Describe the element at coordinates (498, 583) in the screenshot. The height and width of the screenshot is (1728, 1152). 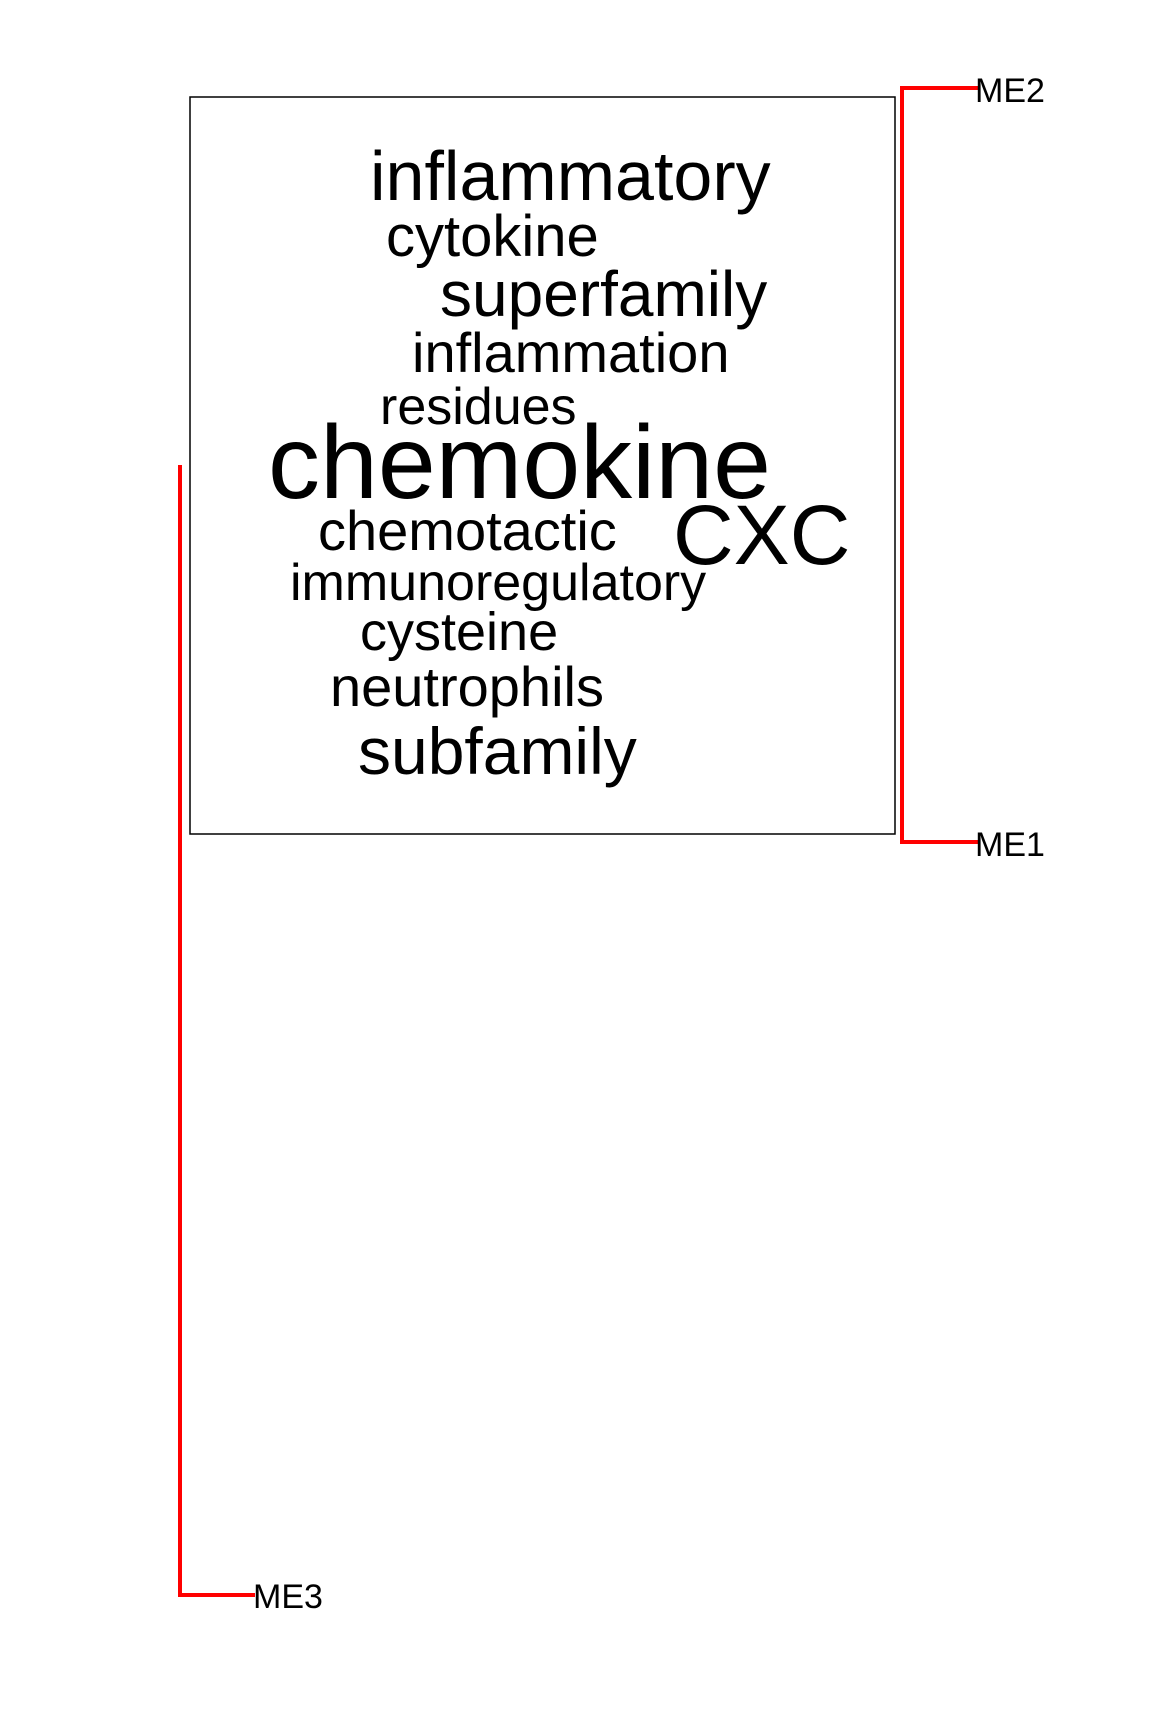
I see `word-cloud-word: immunoregulatory` at that location.